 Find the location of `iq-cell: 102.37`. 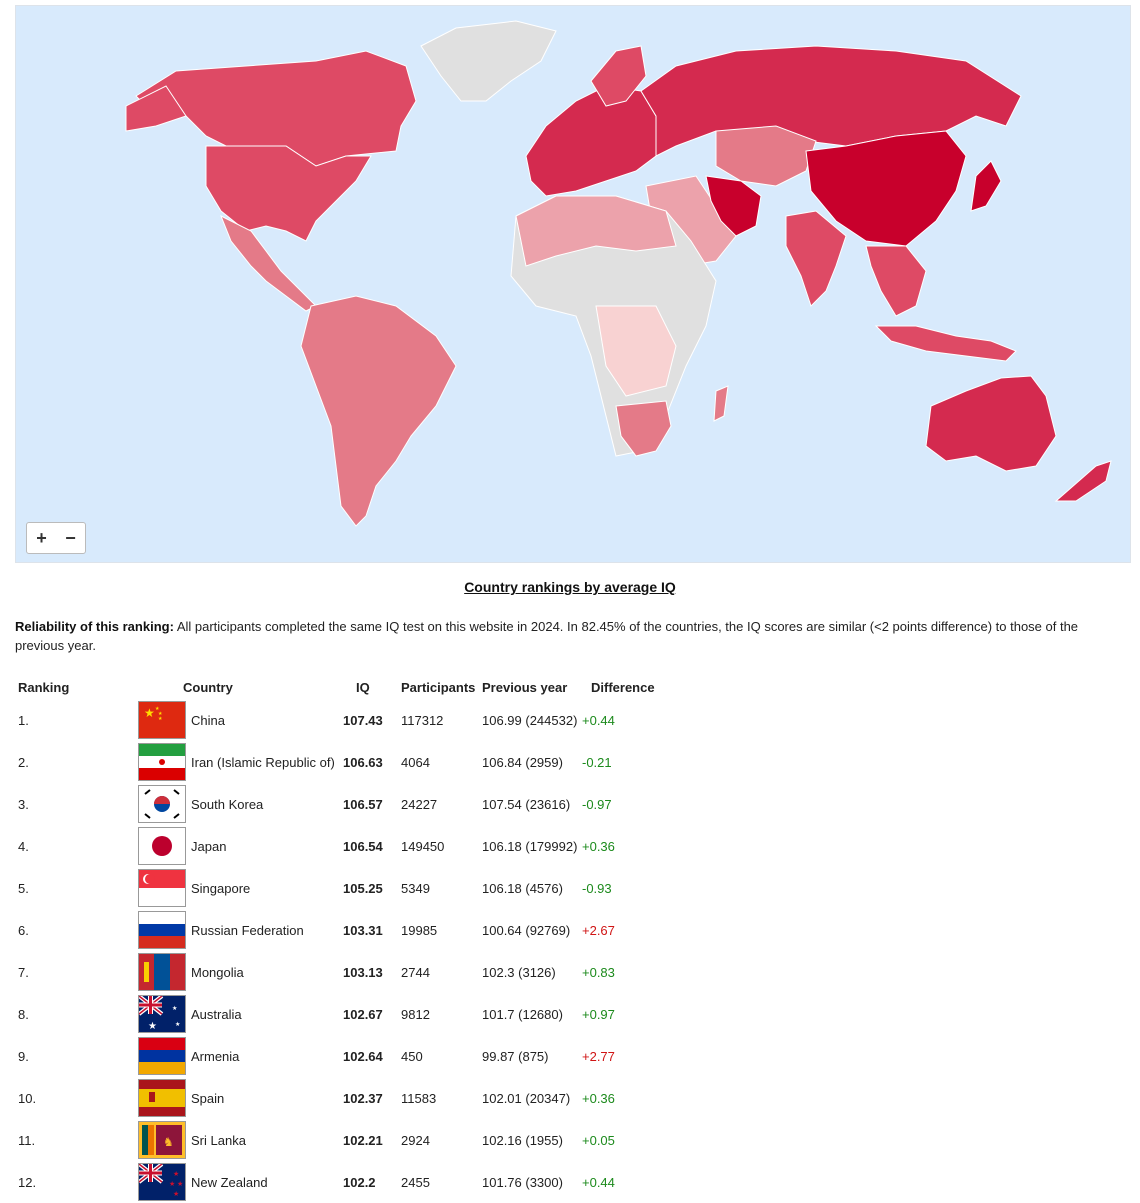

iq-cell: 102.37 is located at coordinates (363, 1098).